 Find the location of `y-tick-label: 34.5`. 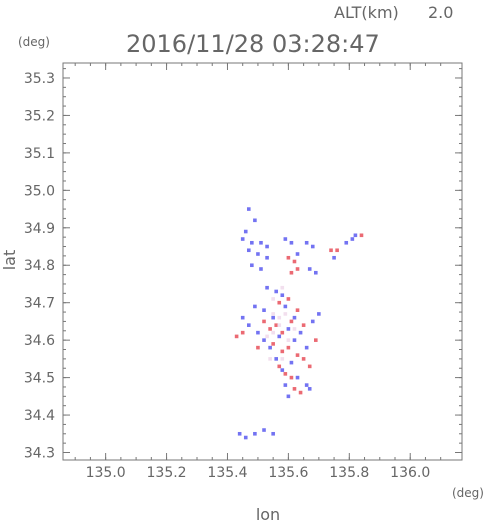

y-tick-label: 34.5 is located at coordinates (39, 379).